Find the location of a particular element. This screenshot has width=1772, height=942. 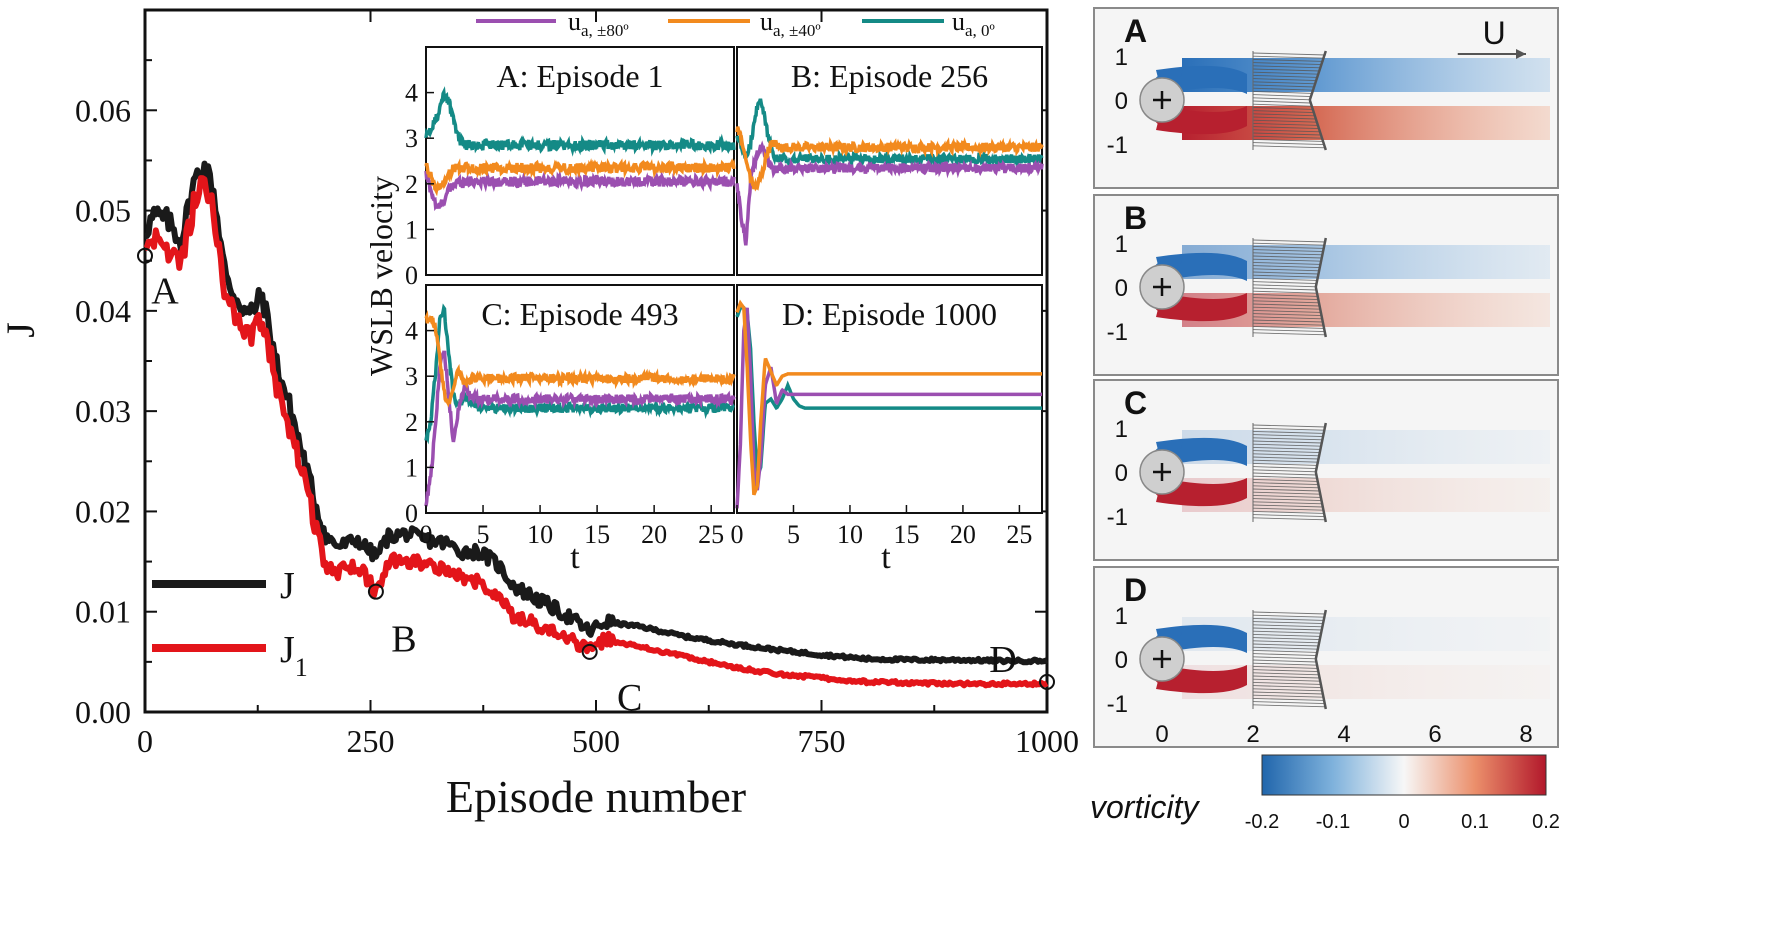

inset-panel-a: A: Episode 1 0 1 2 3 4 is located at coordinates (570, 168).